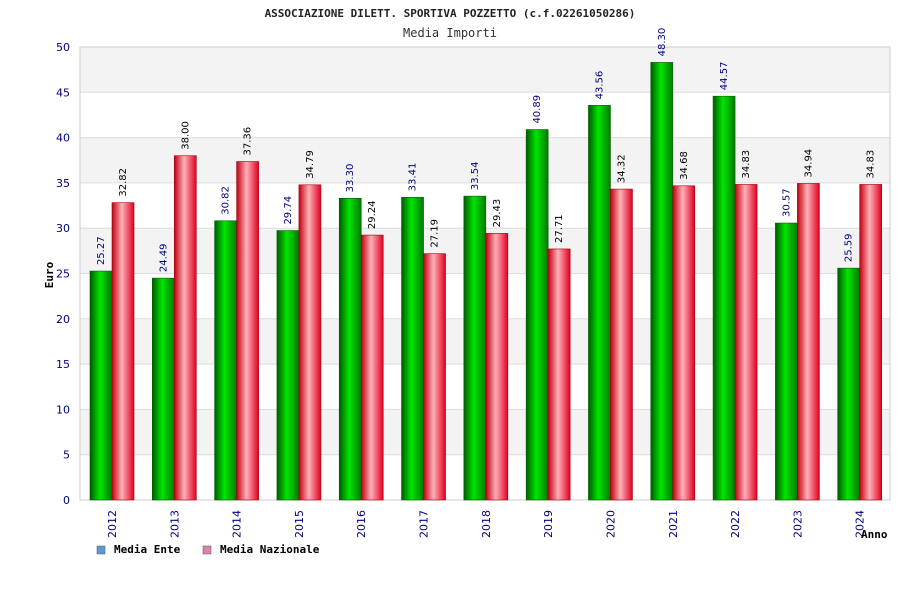 The height and width of the screenshot is (600, 900). Describe the element at coordinates (497, 213) in the screenshot. I see `data-label-media-nazionale: 29.43` at that location.